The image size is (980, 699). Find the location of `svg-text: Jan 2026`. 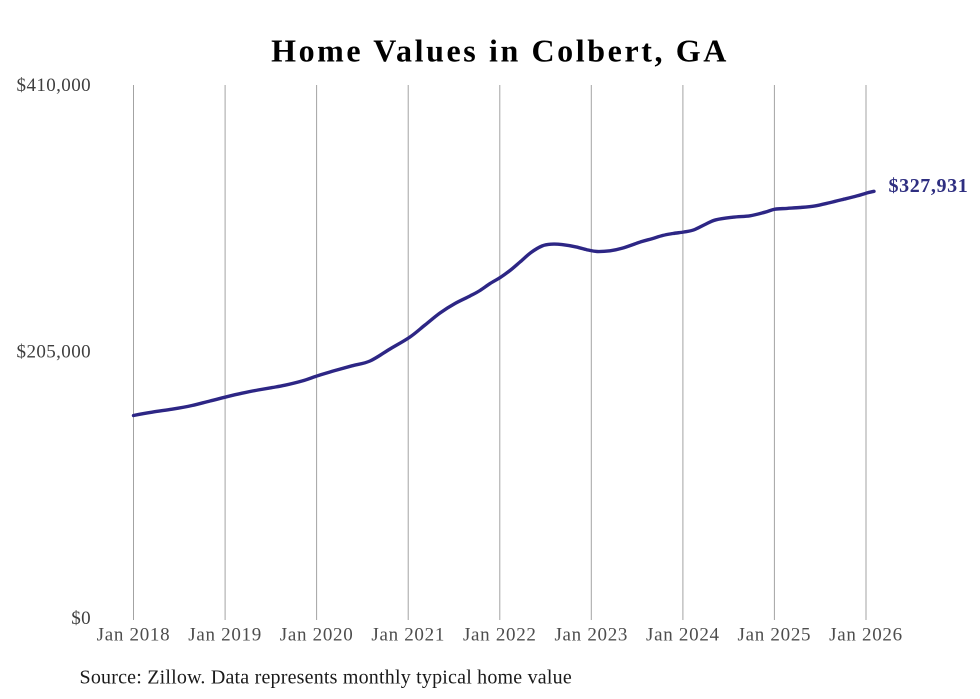

svg-text: Jan 2026 is located at coordinates (866, 635).